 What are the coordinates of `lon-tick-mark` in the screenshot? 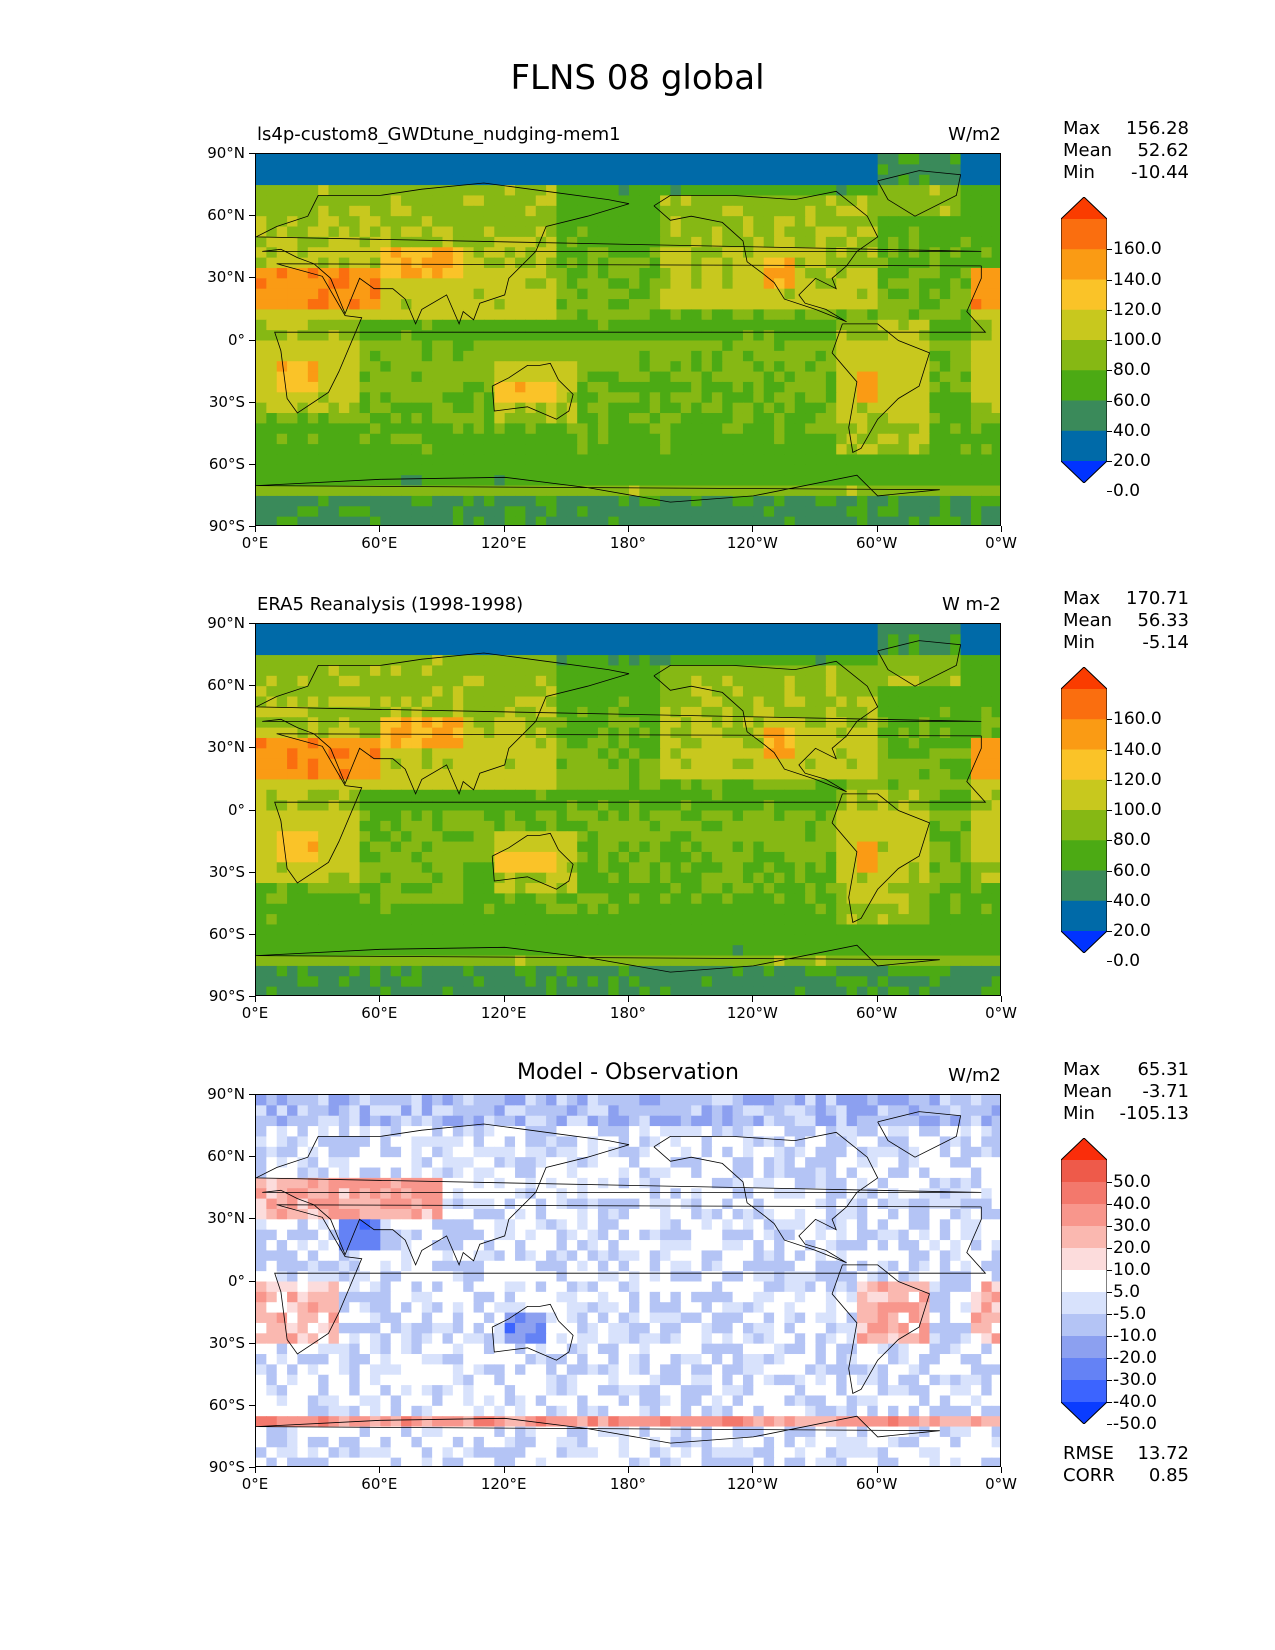 It's located at (504, 529).